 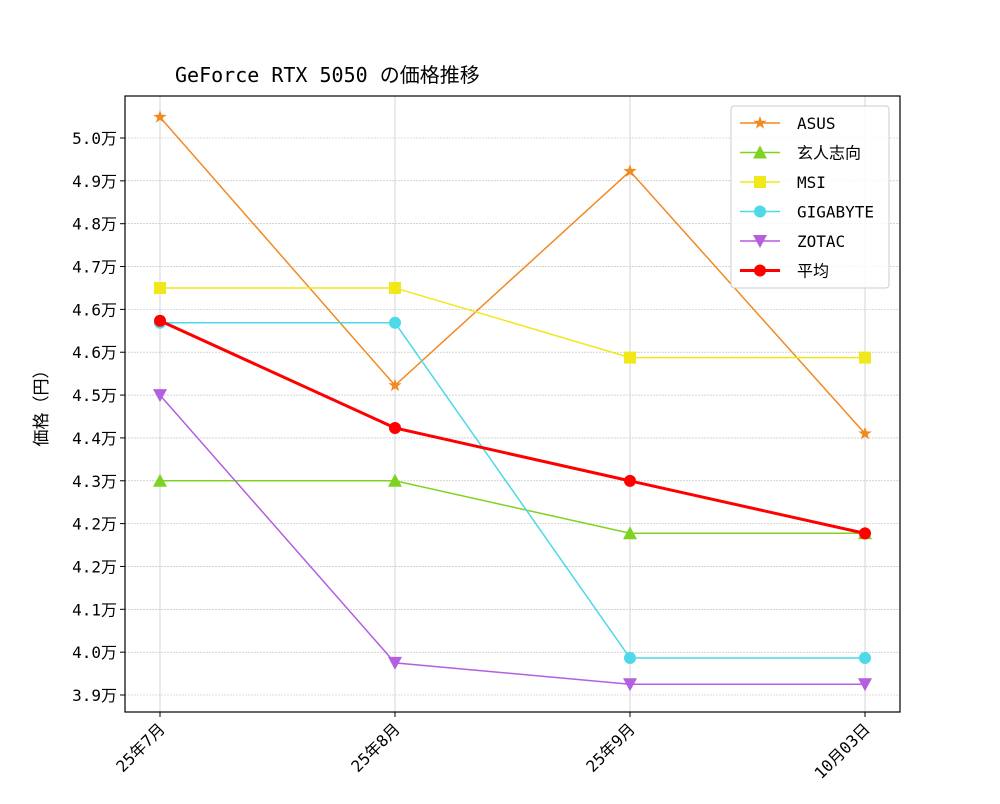 What do you see at coordinates (94, 224) in the screenshot?
I see `y-tick-label: 4.8万` at bounding box center [94, 224].